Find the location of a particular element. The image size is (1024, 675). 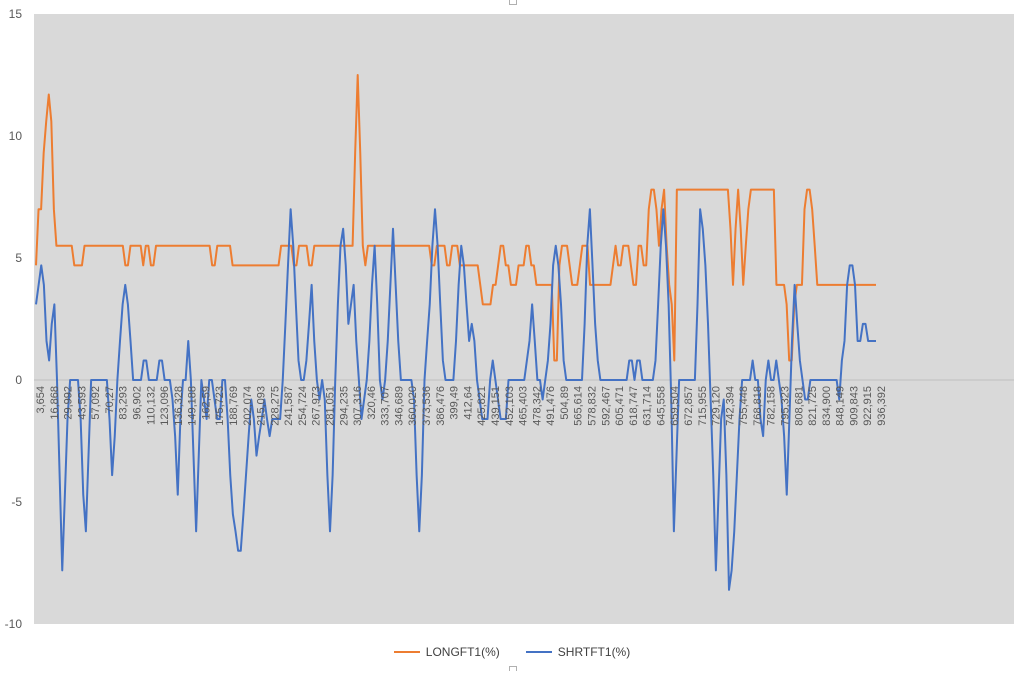

x-tick-label: 43,593 is located at coordinates (82, 403).